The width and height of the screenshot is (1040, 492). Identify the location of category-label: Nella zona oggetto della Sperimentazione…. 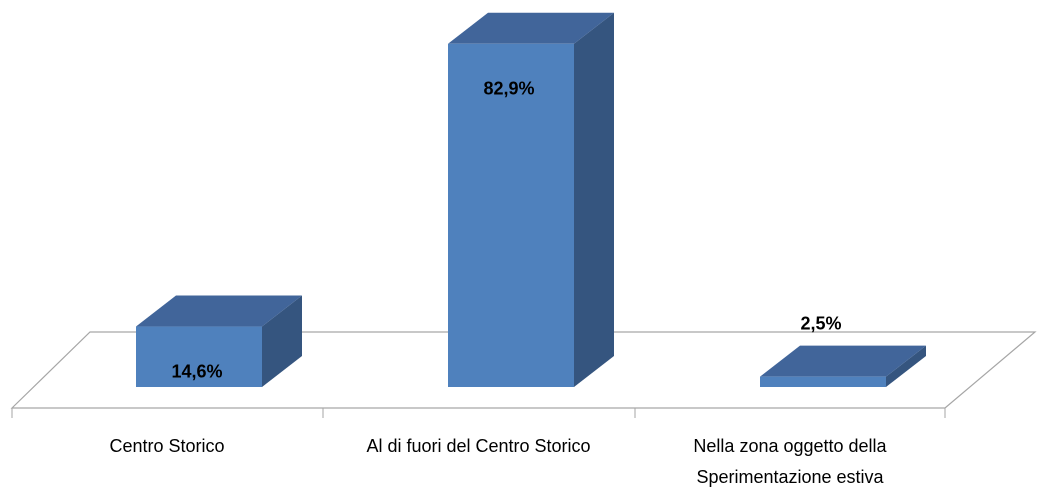
(790, 461).